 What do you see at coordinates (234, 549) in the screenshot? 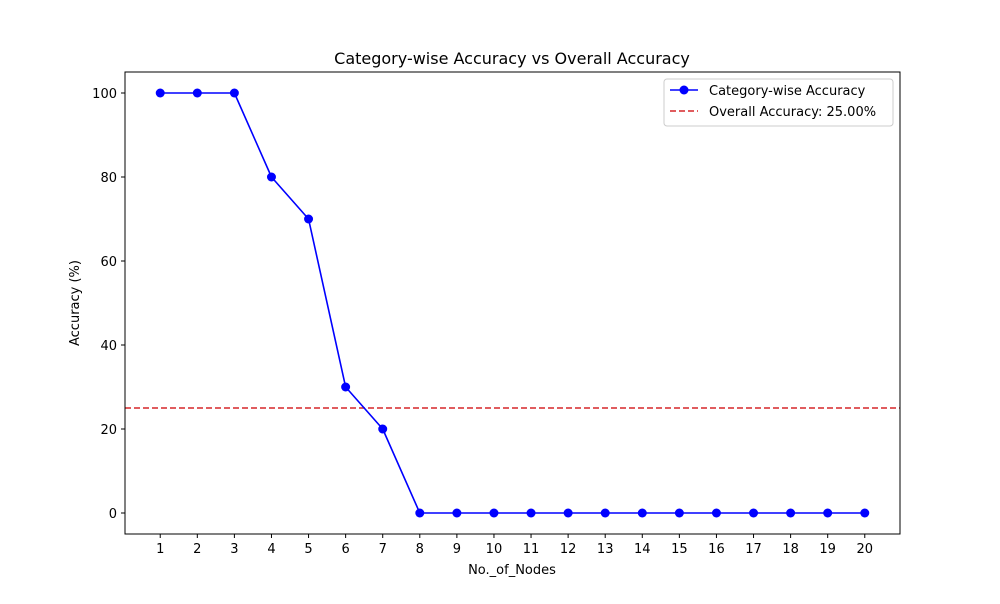
I see `x-tick-label: 3` at bounding box center [234, 549].